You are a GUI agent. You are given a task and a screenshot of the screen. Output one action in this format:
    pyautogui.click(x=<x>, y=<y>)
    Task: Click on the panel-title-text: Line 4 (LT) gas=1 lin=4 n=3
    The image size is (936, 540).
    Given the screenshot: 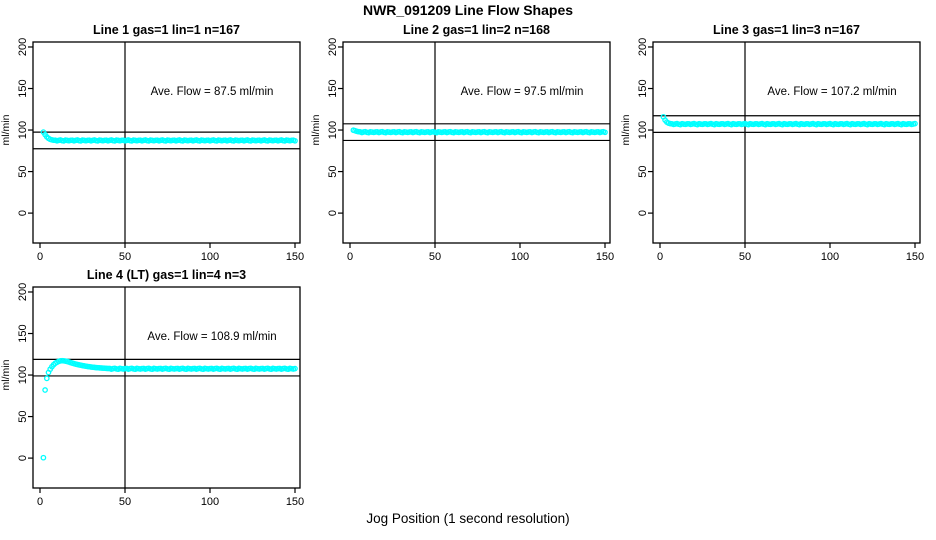 What is the action you would take?
    pyautogui.click(x=166, y=275)
    